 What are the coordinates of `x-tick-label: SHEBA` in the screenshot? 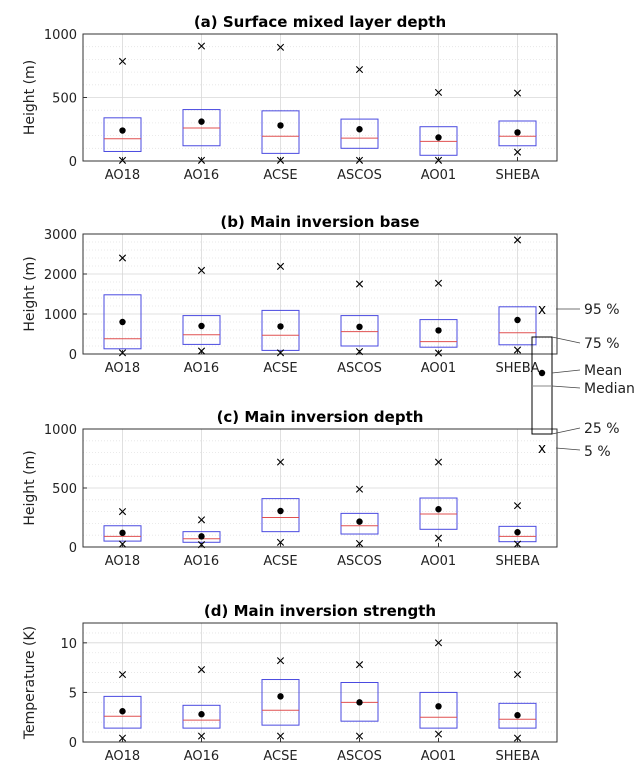 It's located at (517, 368).